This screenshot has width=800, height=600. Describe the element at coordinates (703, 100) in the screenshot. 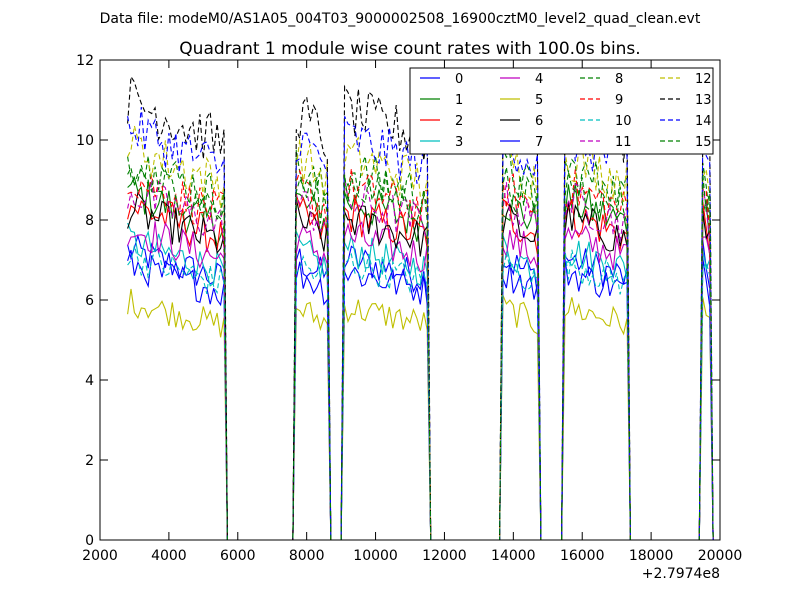

I see `legend-label-13: 13` at that location.